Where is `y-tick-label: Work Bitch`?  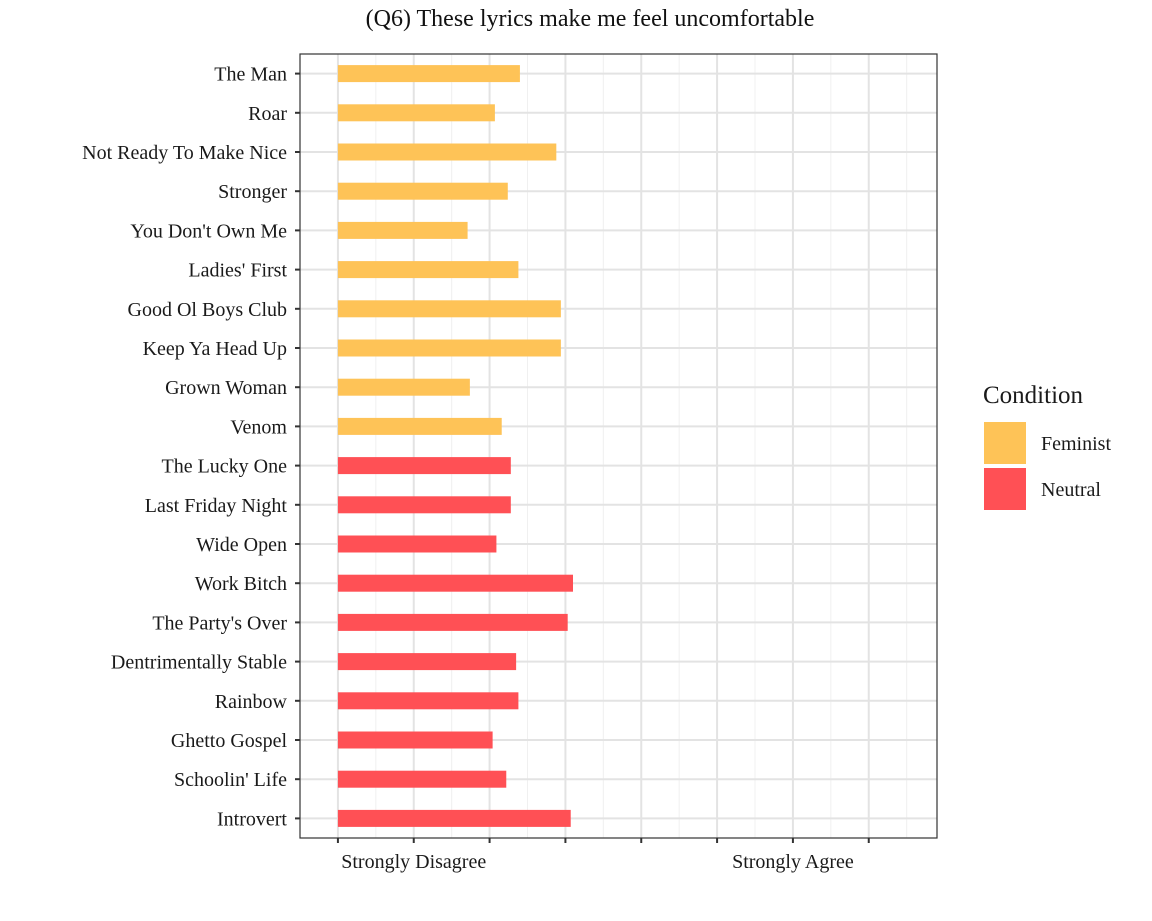 y-tick-label: Work Bitch is located at coordinates (241, 584).